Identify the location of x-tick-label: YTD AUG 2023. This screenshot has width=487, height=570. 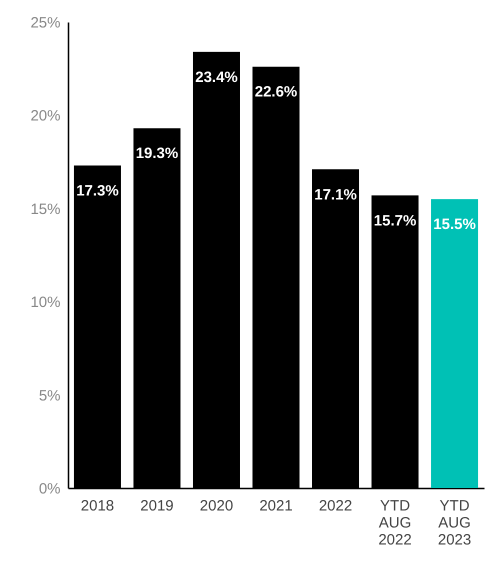
(455, 523).